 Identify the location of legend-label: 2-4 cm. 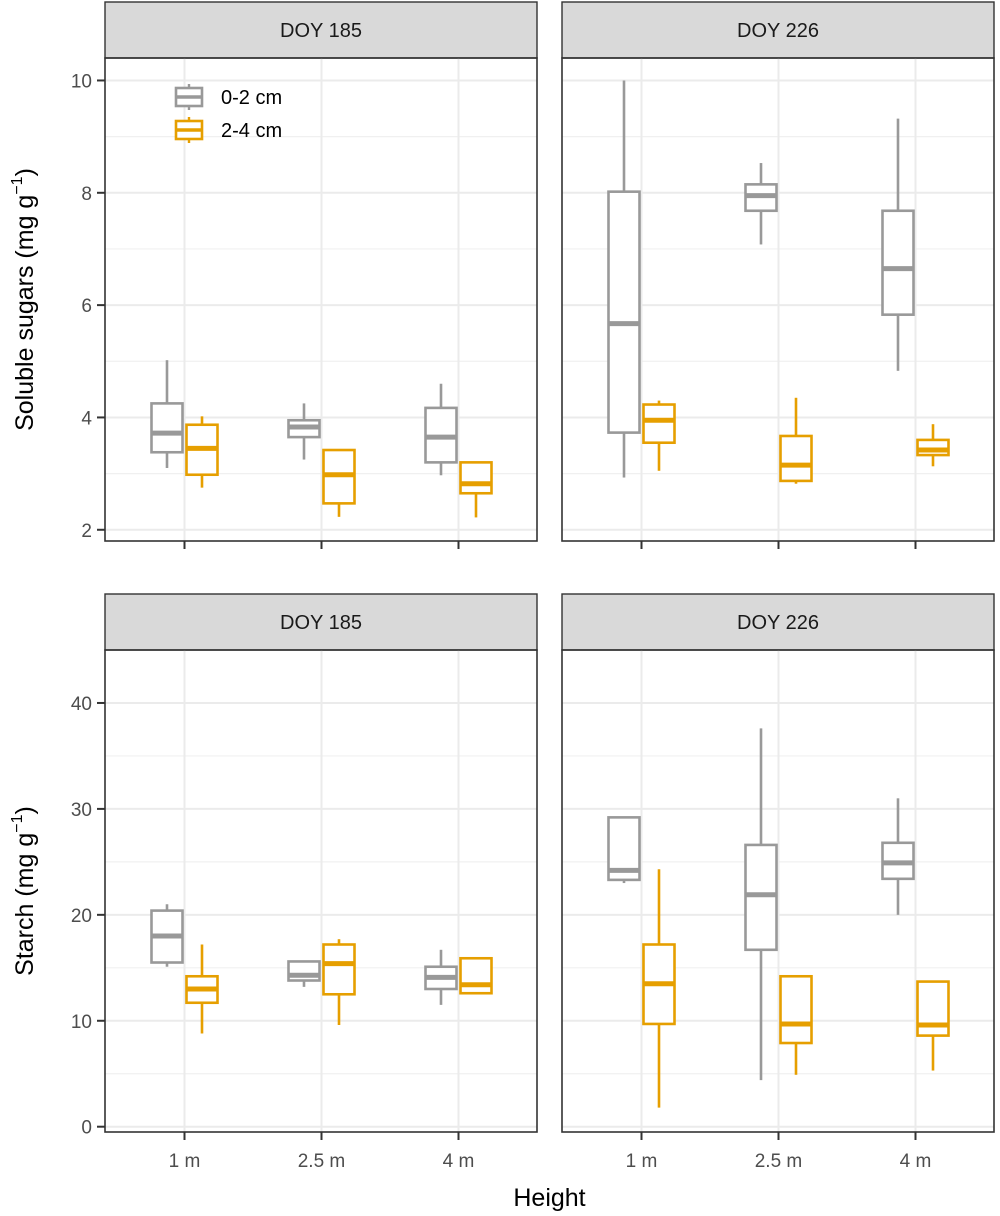
(251, 131).